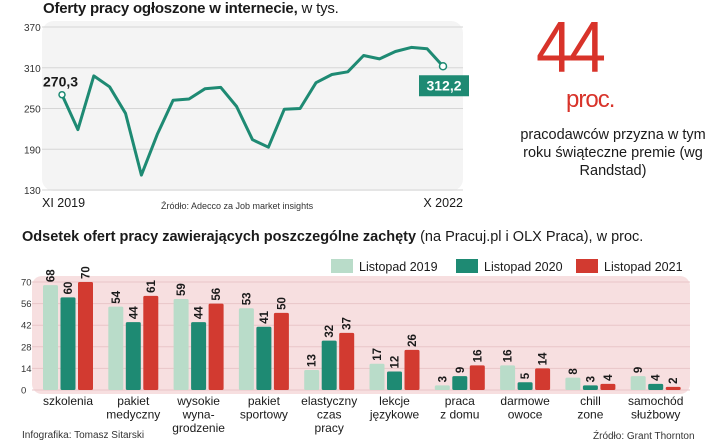 Image resolution: width=720 pixels, height=443 pixels. Describe the element at coordinates (182, 289) in the screenshot. I see `bar-value-label: 59` at that location.